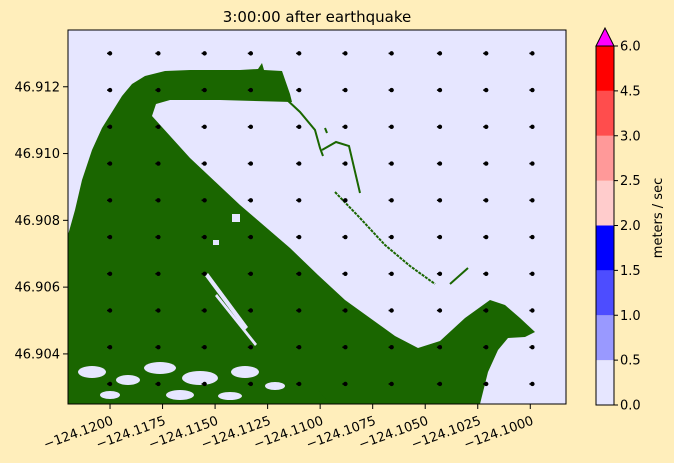  What do you see at coordinates (630, 406) in the screenshot?
I see `colorbar-tick-label: 0.0` at bounding box center [630, 406].